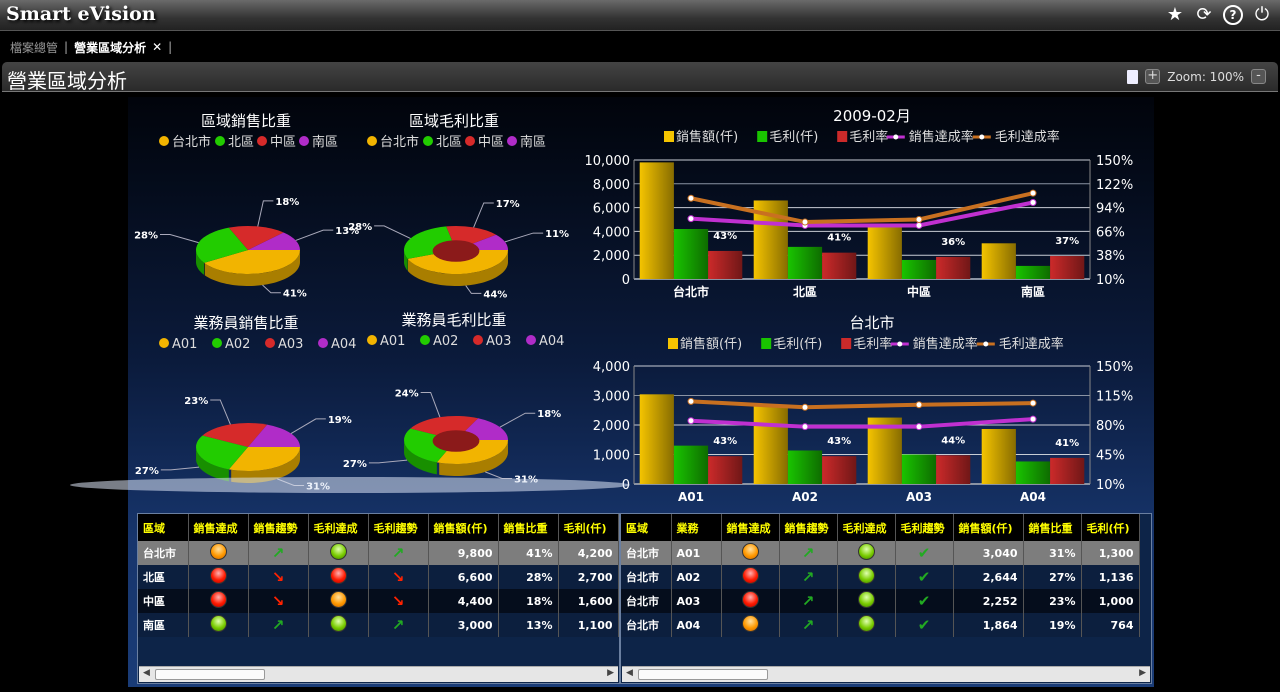 This screenshot has height=692, width=1280. Describe the element at coordinates (528, 601) in the screenshot. I see `cell: 18%` at that location.